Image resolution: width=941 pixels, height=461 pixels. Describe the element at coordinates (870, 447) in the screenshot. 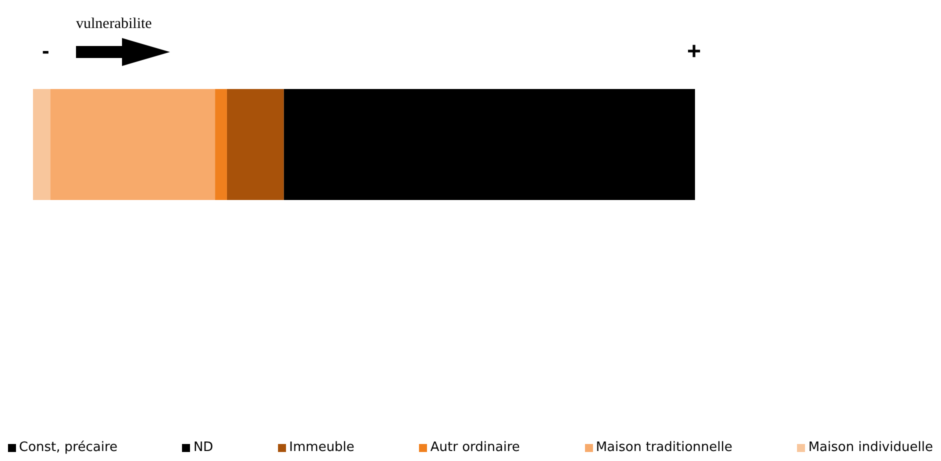

I see `legend-label: Maison individuelle` at that location.